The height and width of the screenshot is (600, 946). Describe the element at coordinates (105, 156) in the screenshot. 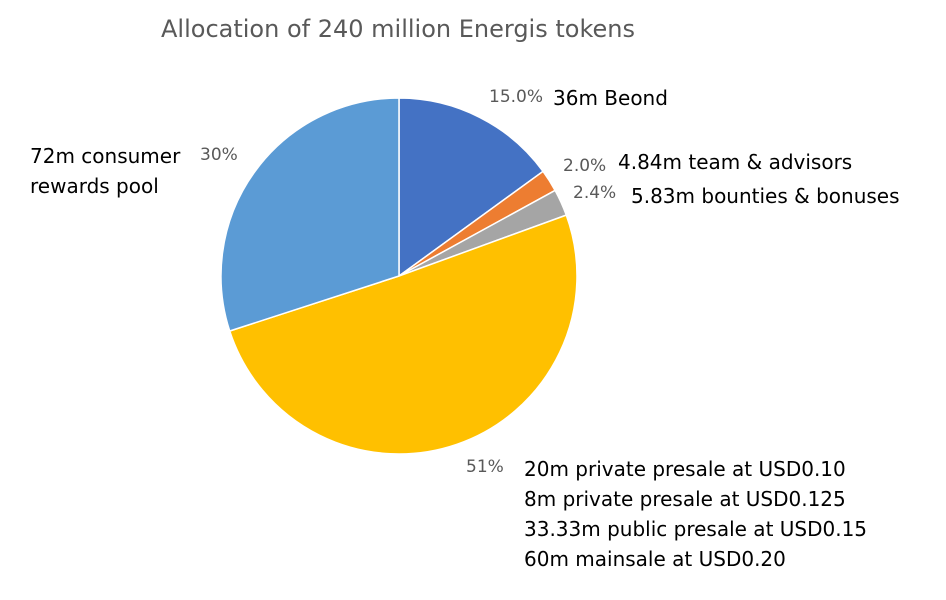

I see `category-label-line: 72m consumer` at that location.